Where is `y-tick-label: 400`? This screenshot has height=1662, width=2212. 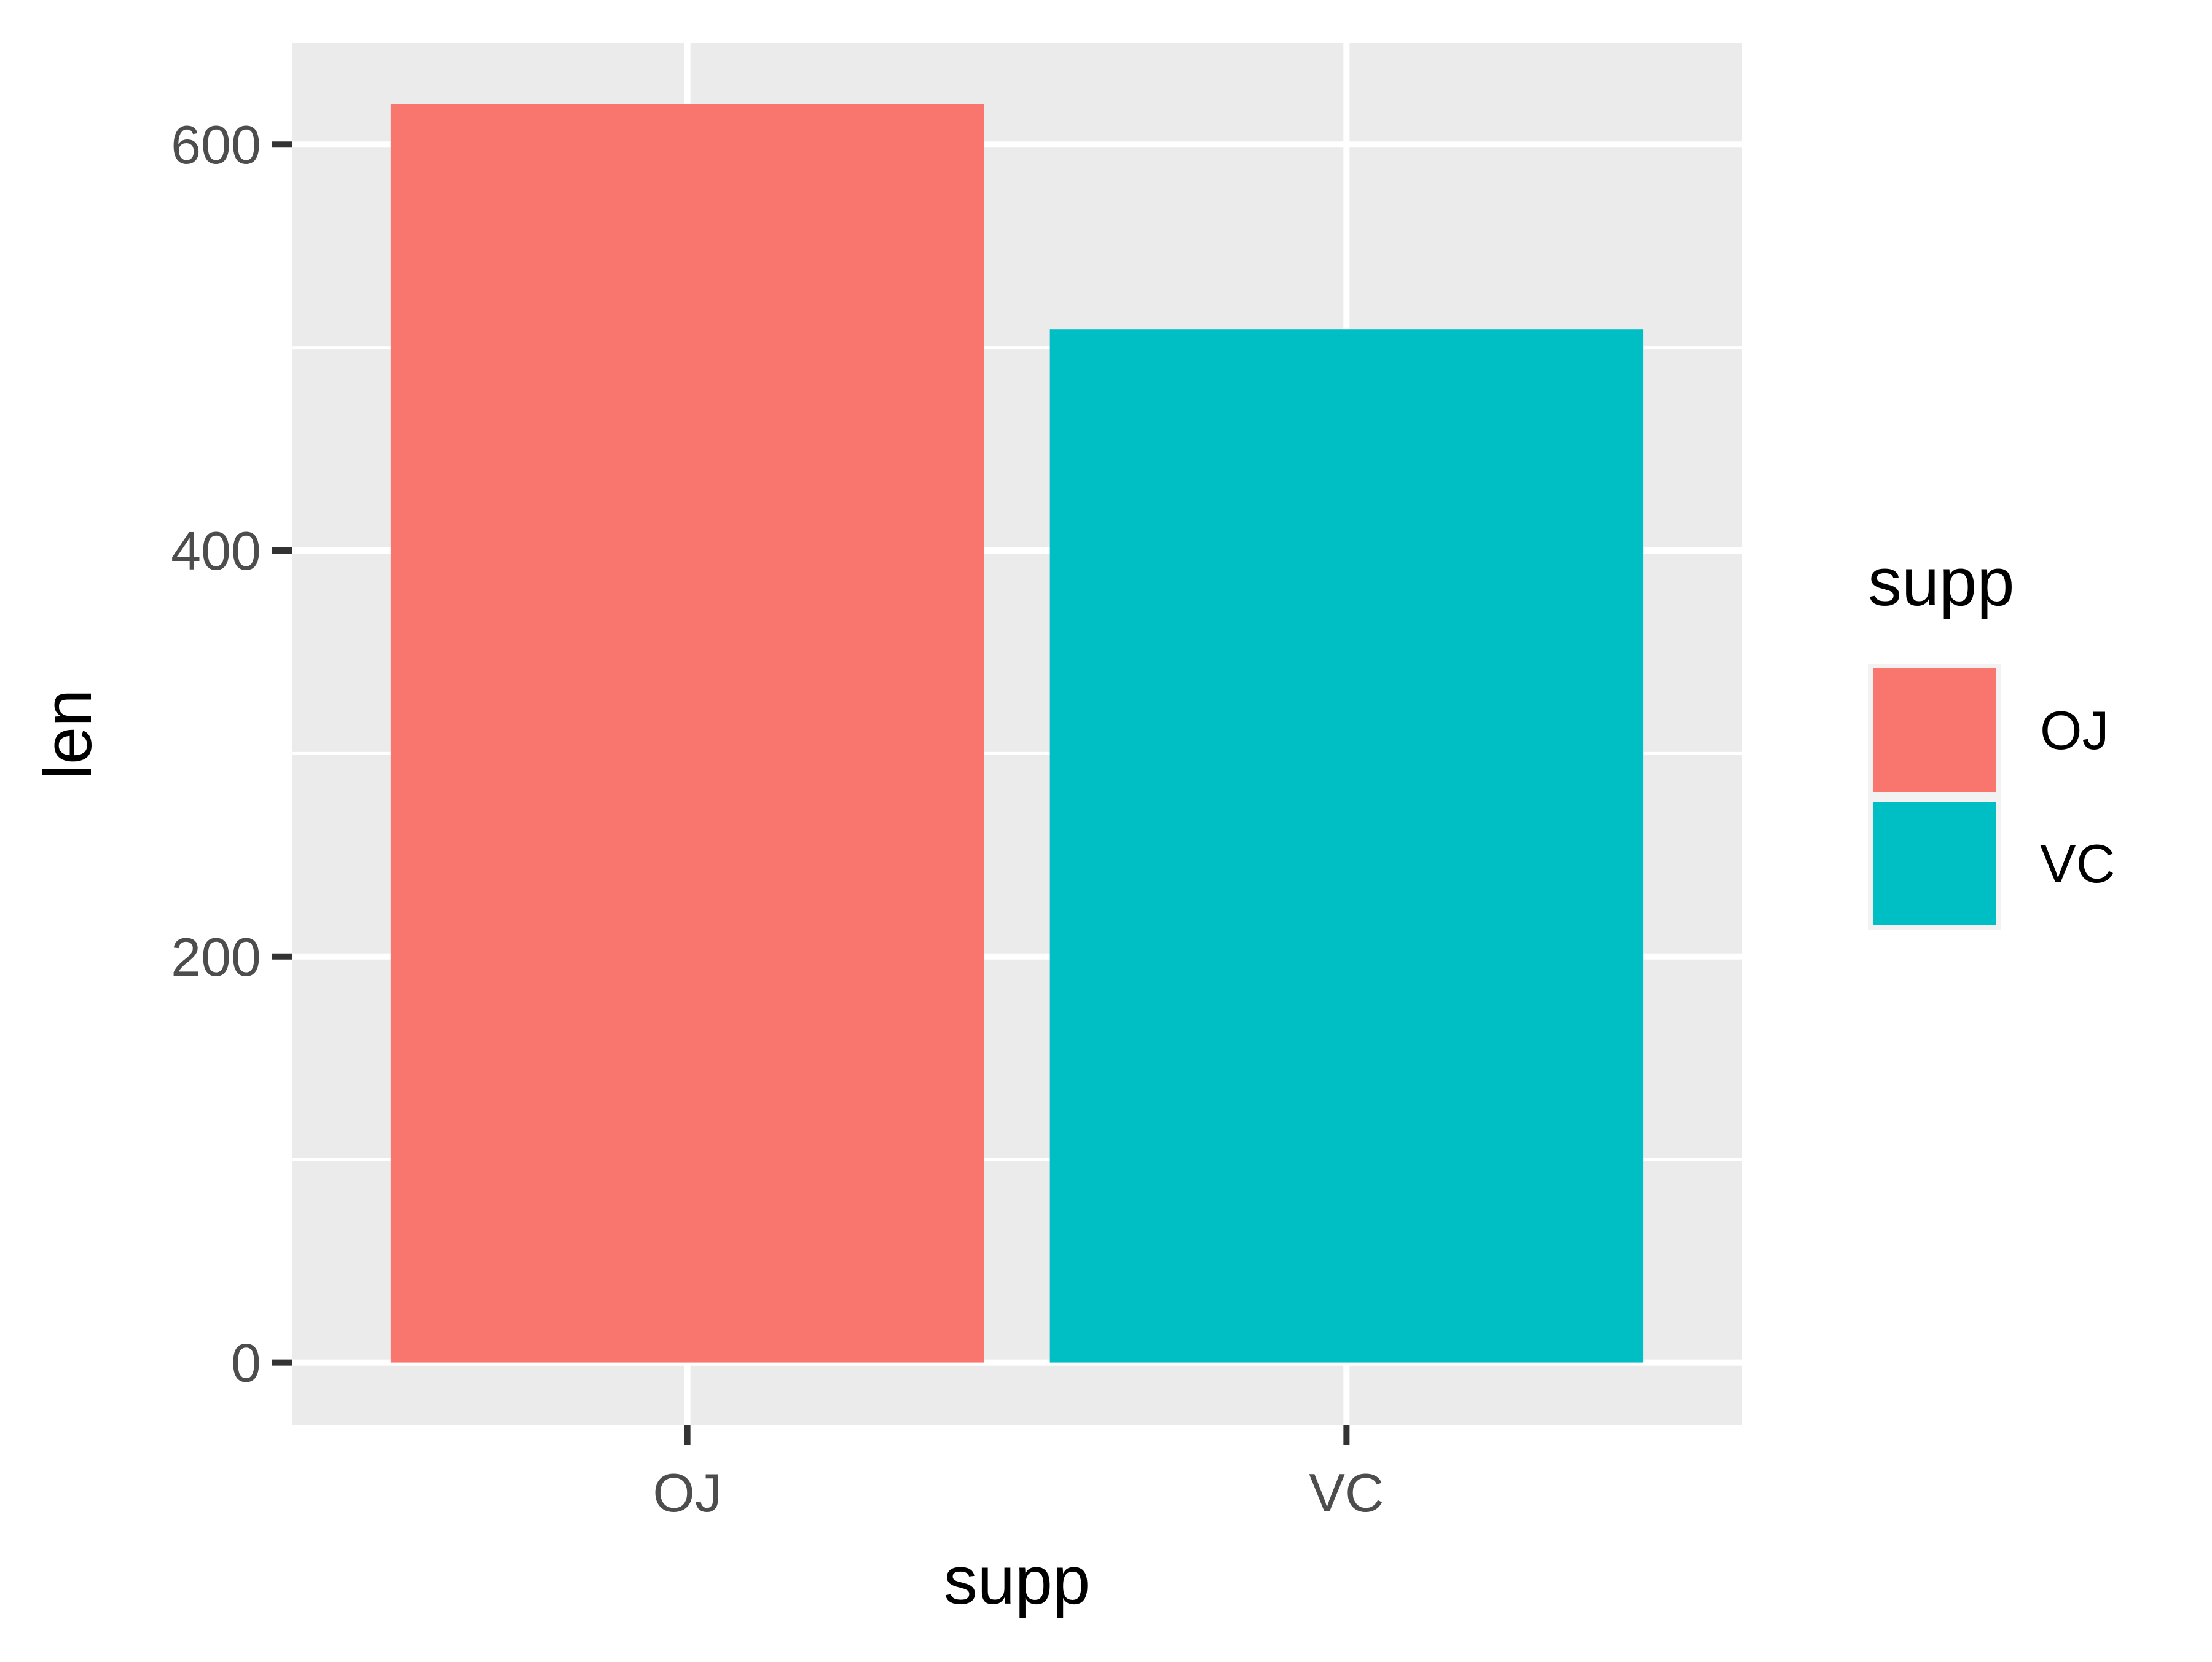 y-tick-label: 400 is located at coordinates (216, 550).